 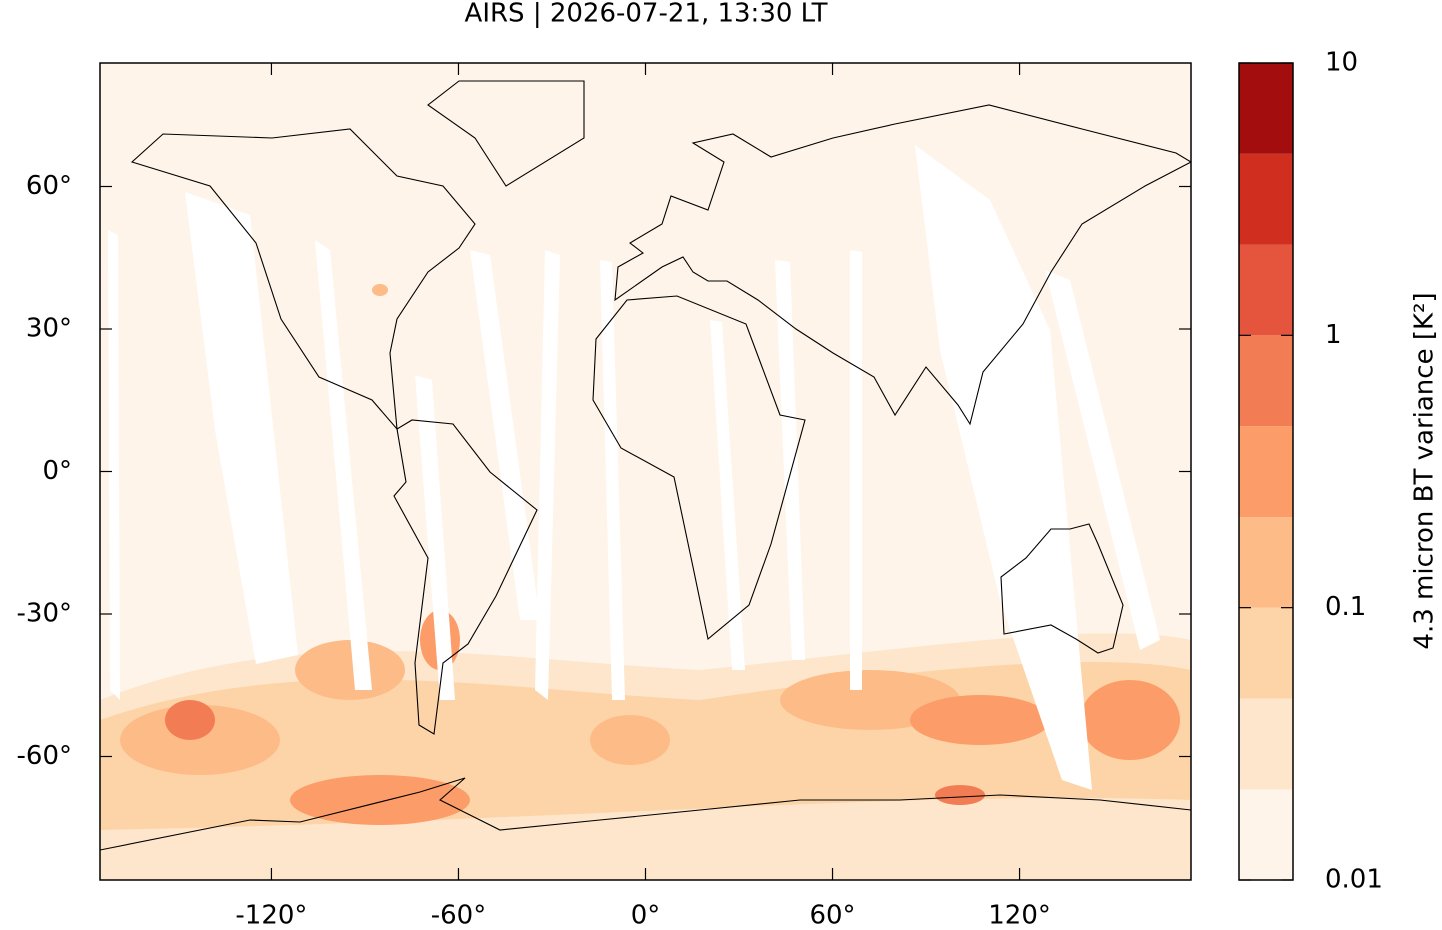 I want to click on x-tick-label: 120°, so click(x=1019, y=915).